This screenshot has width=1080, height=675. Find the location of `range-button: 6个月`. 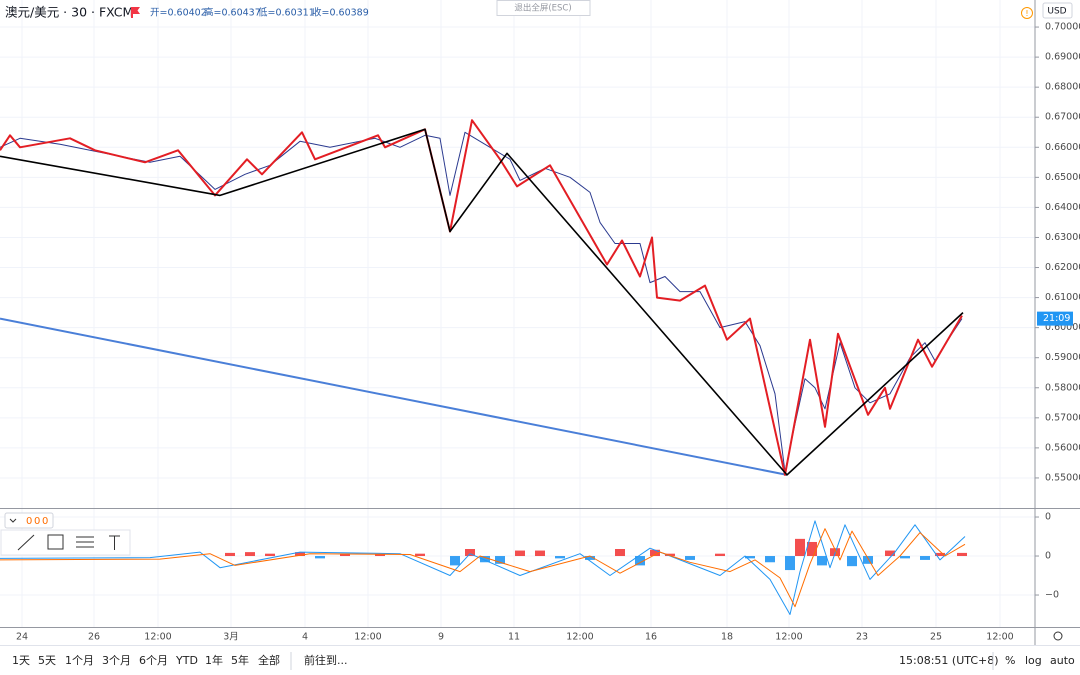

range-button: 6个月 is located at coordinates (153, 660).